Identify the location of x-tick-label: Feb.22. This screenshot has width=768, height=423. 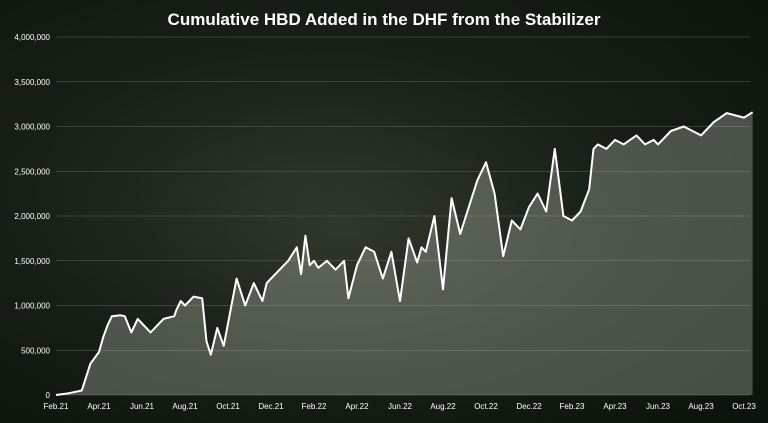
(314, 406).